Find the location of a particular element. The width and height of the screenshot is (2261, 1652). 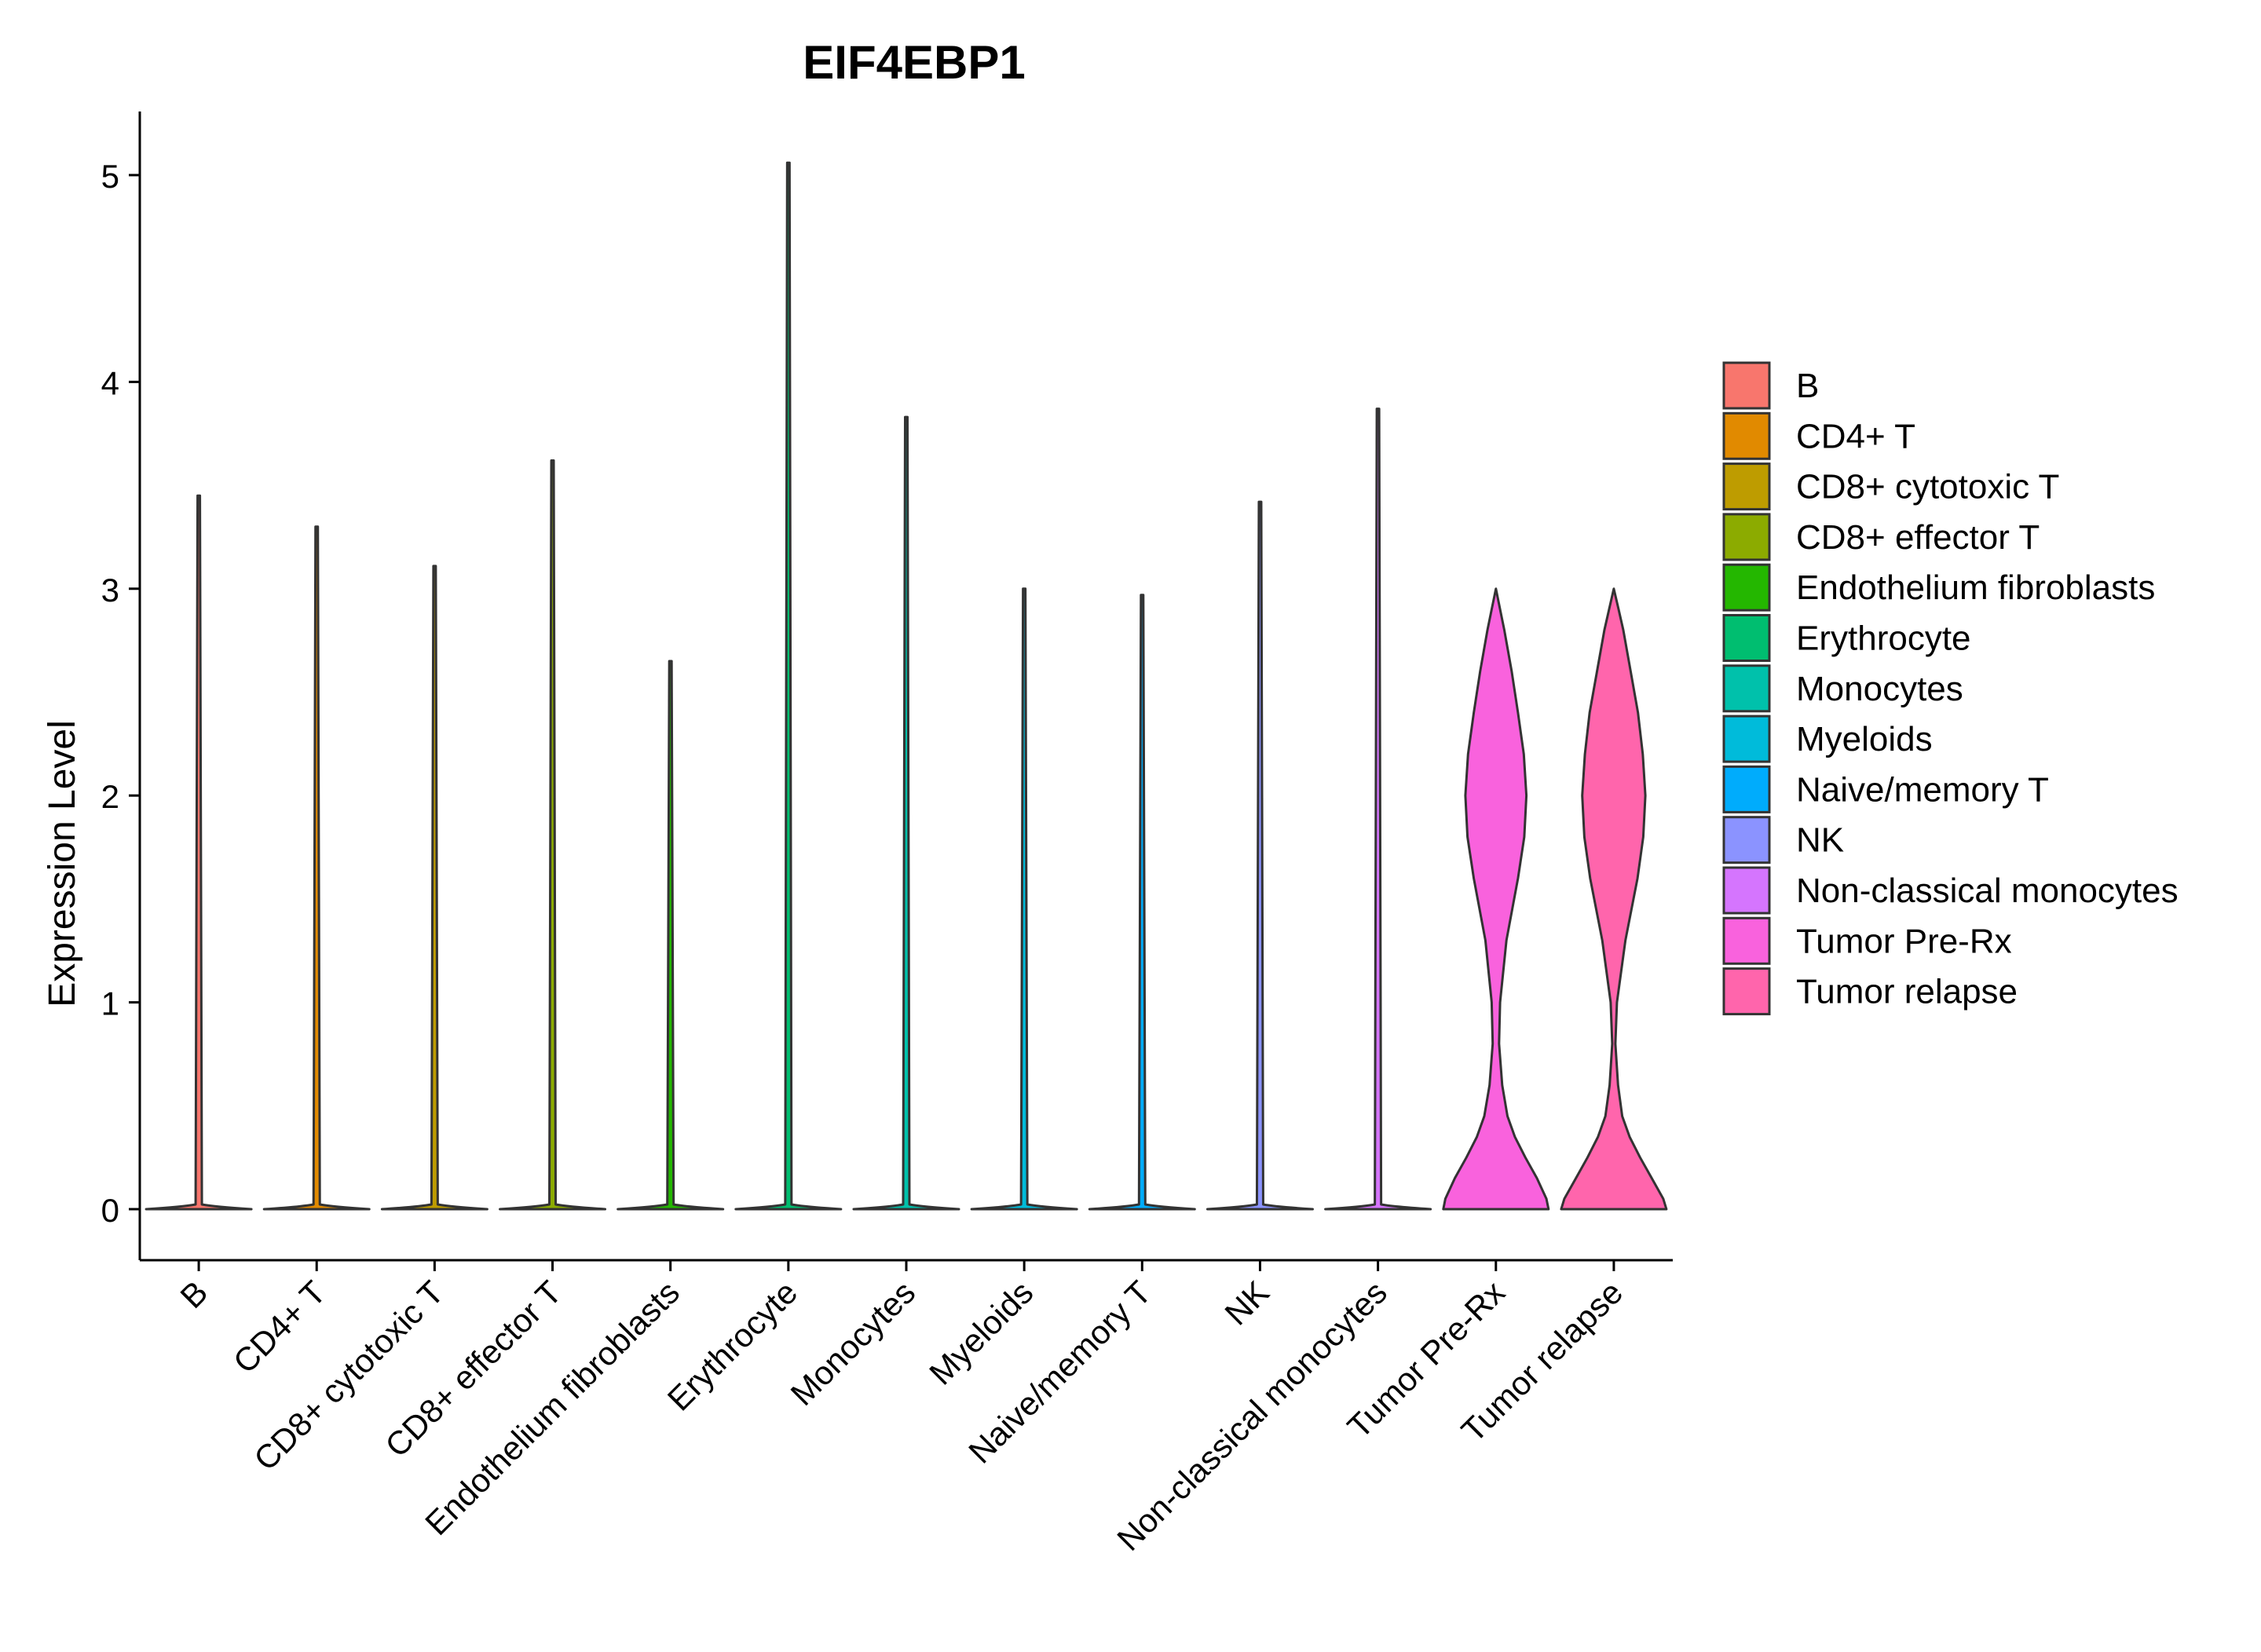

y-tick-label: 3 is located at coordinates (110, 590).